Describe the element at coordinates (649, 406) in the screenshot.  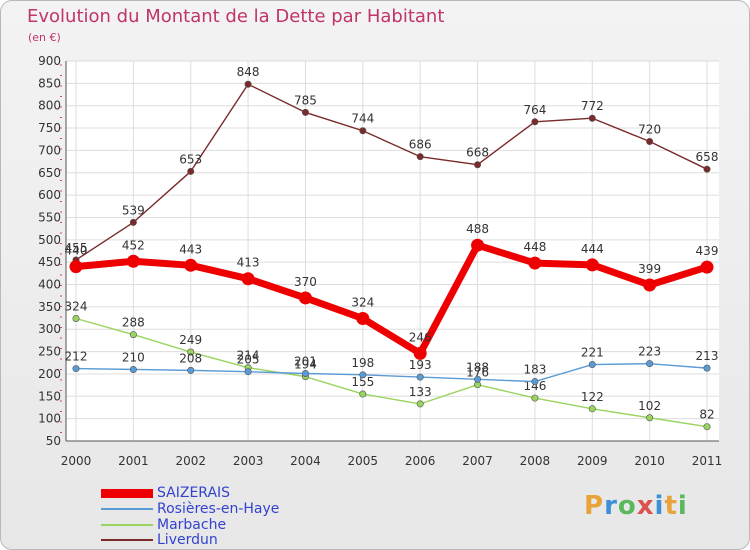
I see `data-label: 102` at that location.